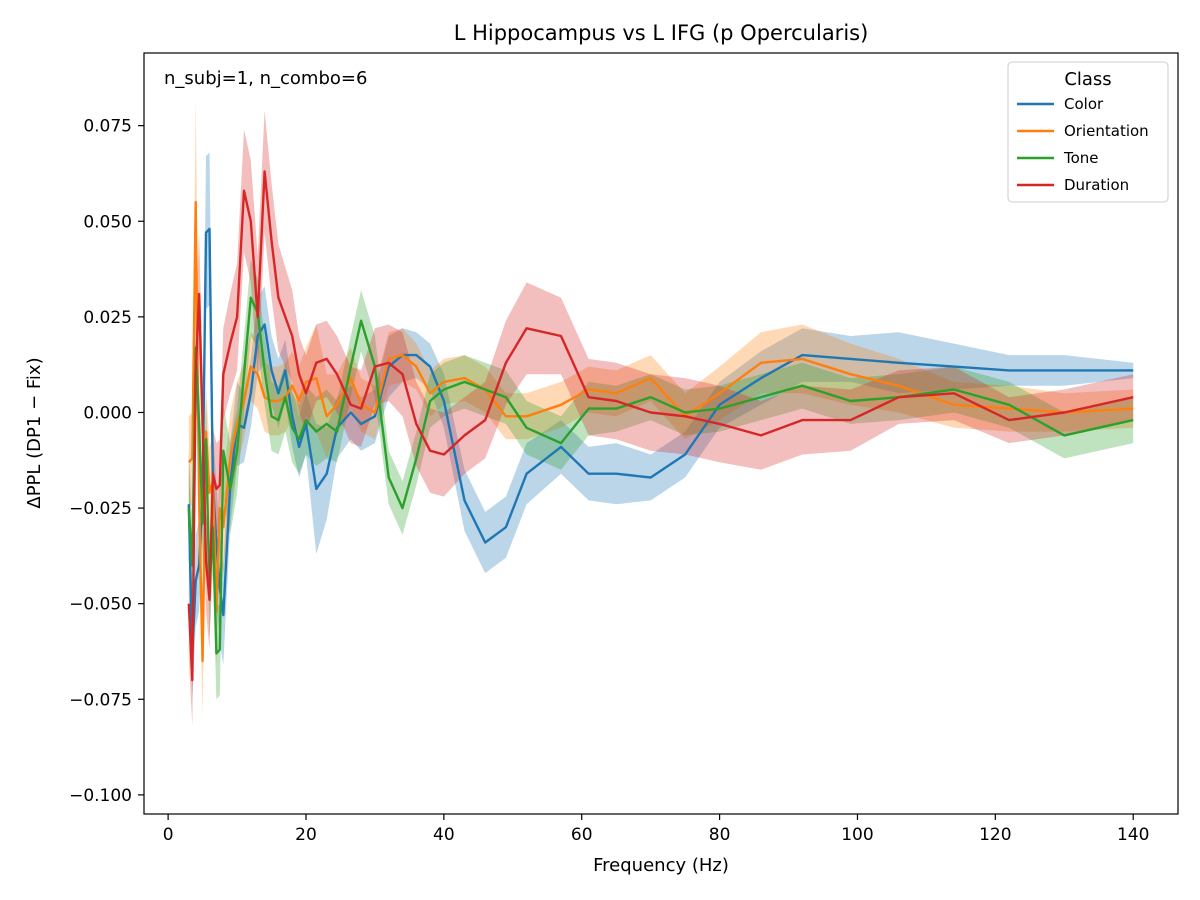  What do you see at coordinates (661, 33) in the screenshot?
I see `chart-title: L Hippocampus vs L IFG (p Opercularis)` at bounding box center [661, 33].